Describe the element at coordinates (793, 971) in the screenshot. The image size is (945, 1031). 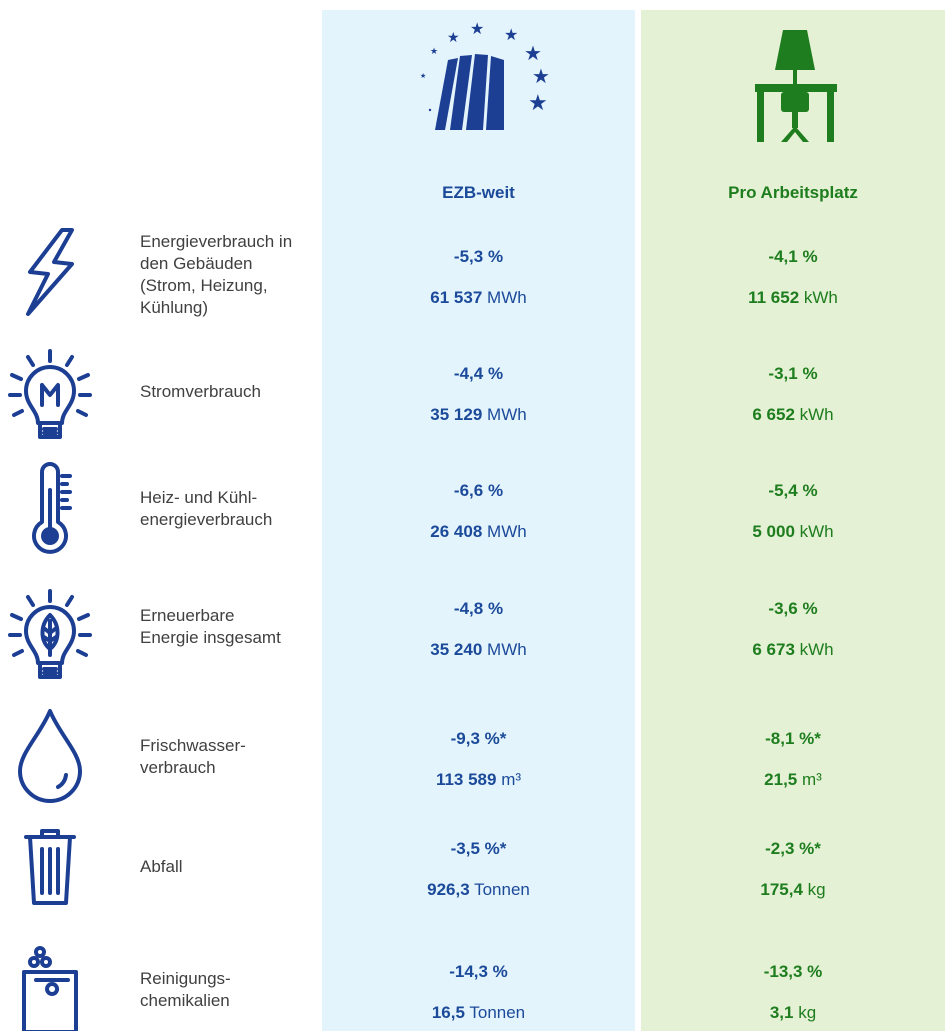
I see `change: -13,3 %` at that location.